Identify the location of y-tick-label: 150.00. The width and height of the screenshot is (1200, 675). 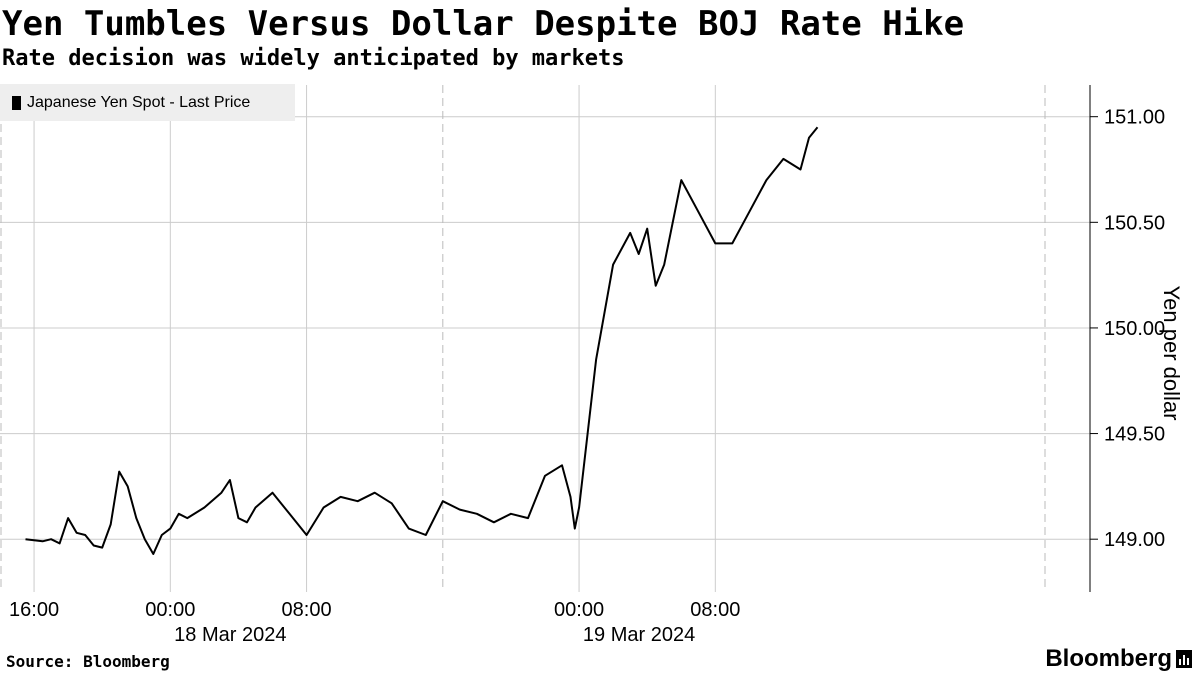
(1134, 329).